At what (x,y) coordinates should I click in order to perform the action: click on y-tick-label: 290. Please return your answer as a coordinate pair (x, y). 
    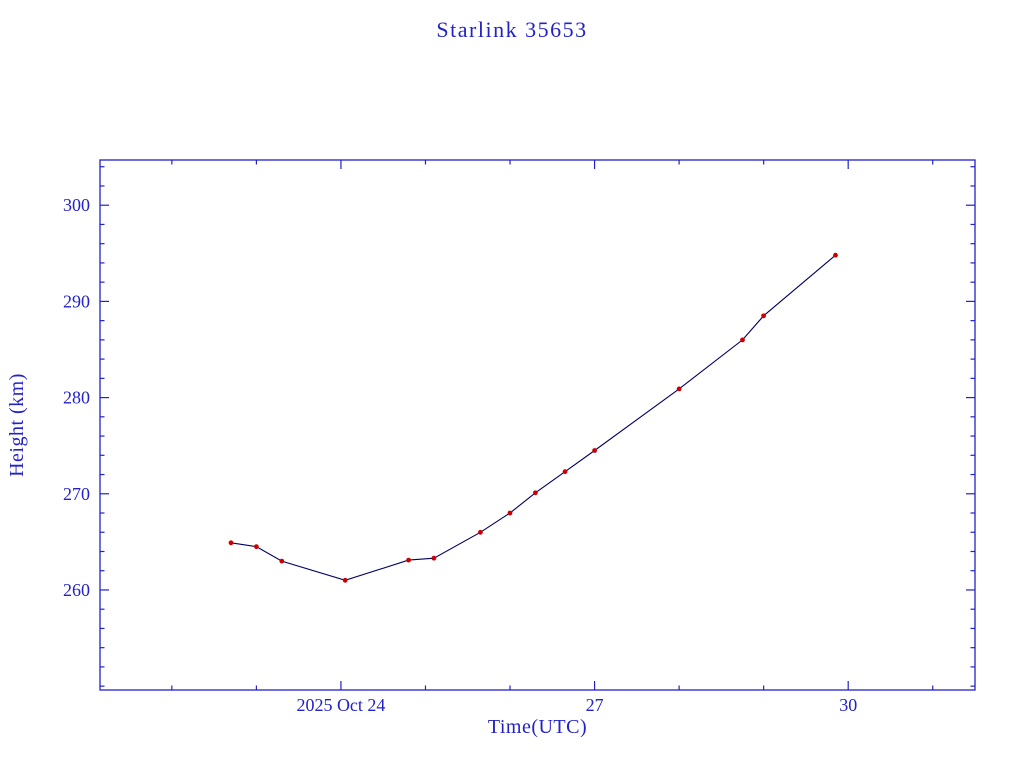
    Looking at the image, I should click on (76, 301).